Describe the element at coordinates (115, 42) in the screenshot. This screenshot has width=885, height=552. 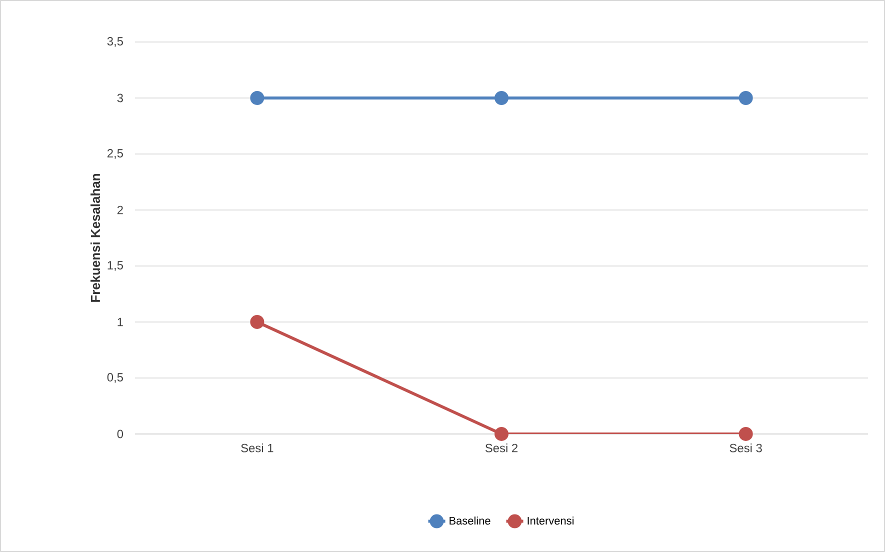
I see `y-tick-label: 3,5` at that location.